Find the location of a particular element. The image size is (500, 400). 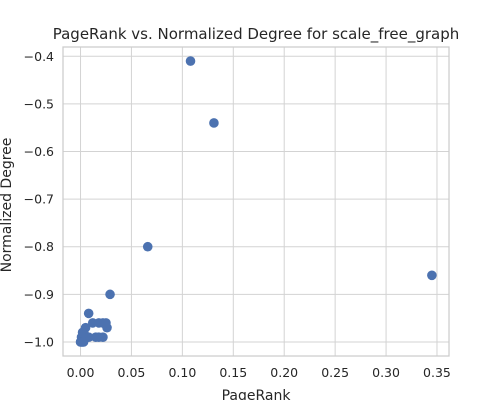

x-axis-label: PageRank is located at coordinates (257, 394).